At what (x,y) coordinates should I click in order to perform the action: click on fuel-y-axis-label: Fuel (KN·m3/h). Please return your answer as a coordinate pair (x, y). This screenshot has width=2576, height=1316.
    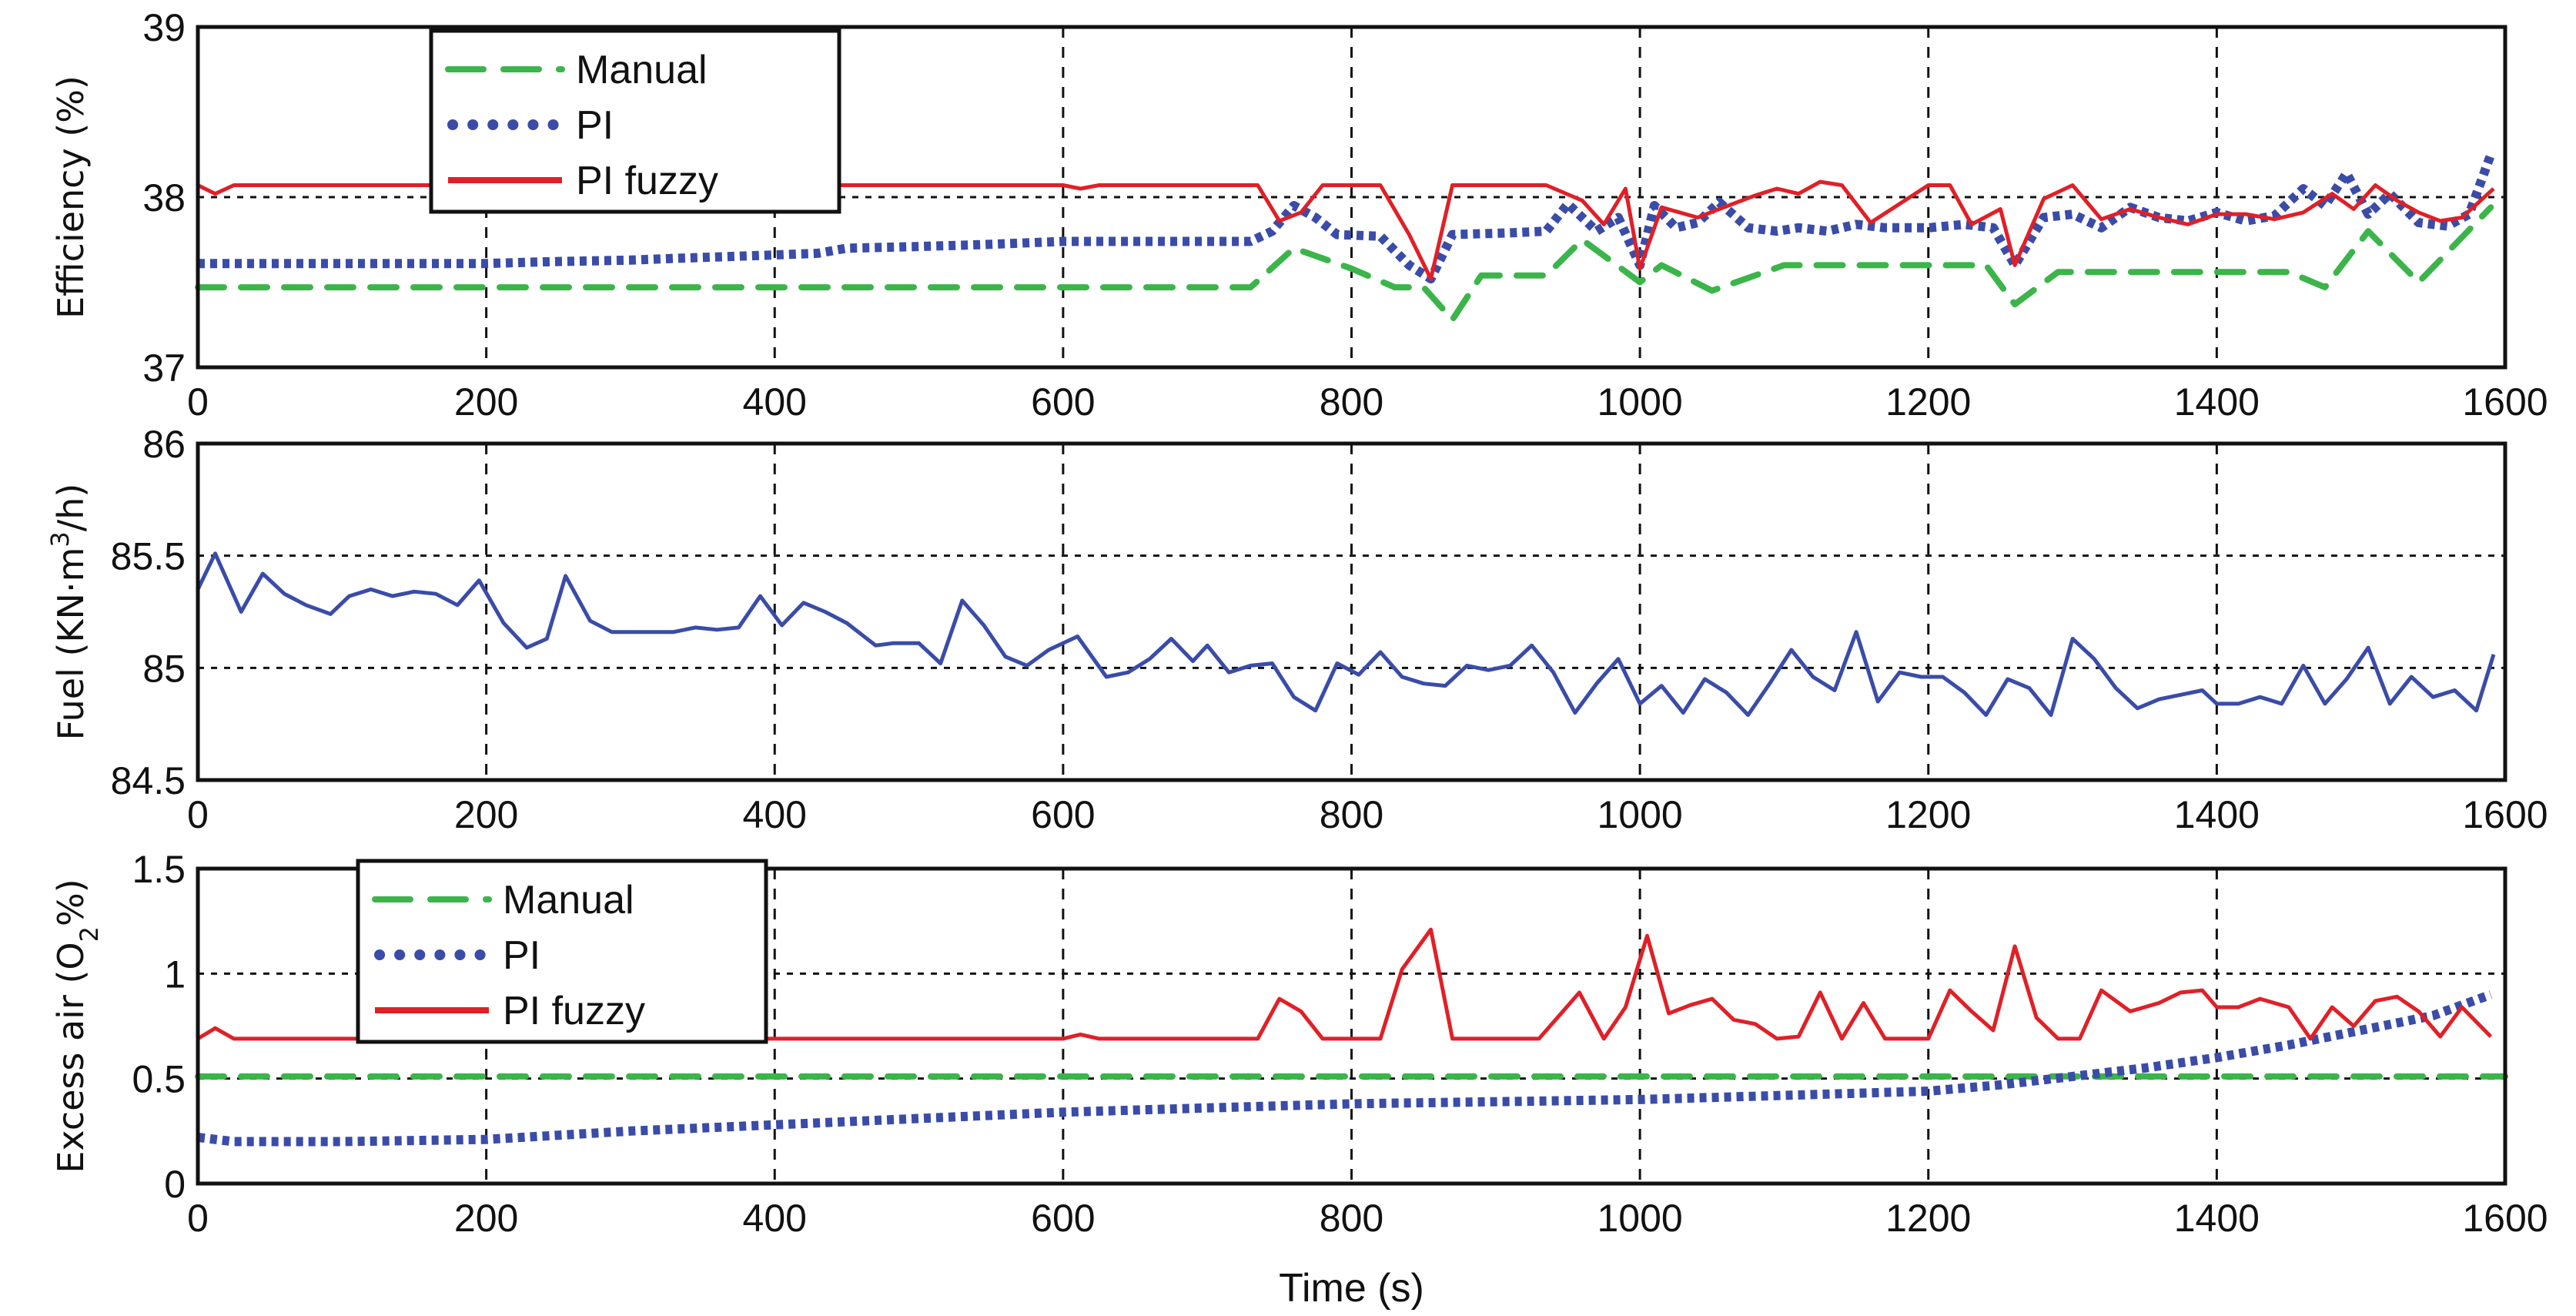
    Looking at the image, I should click on (68, 612).